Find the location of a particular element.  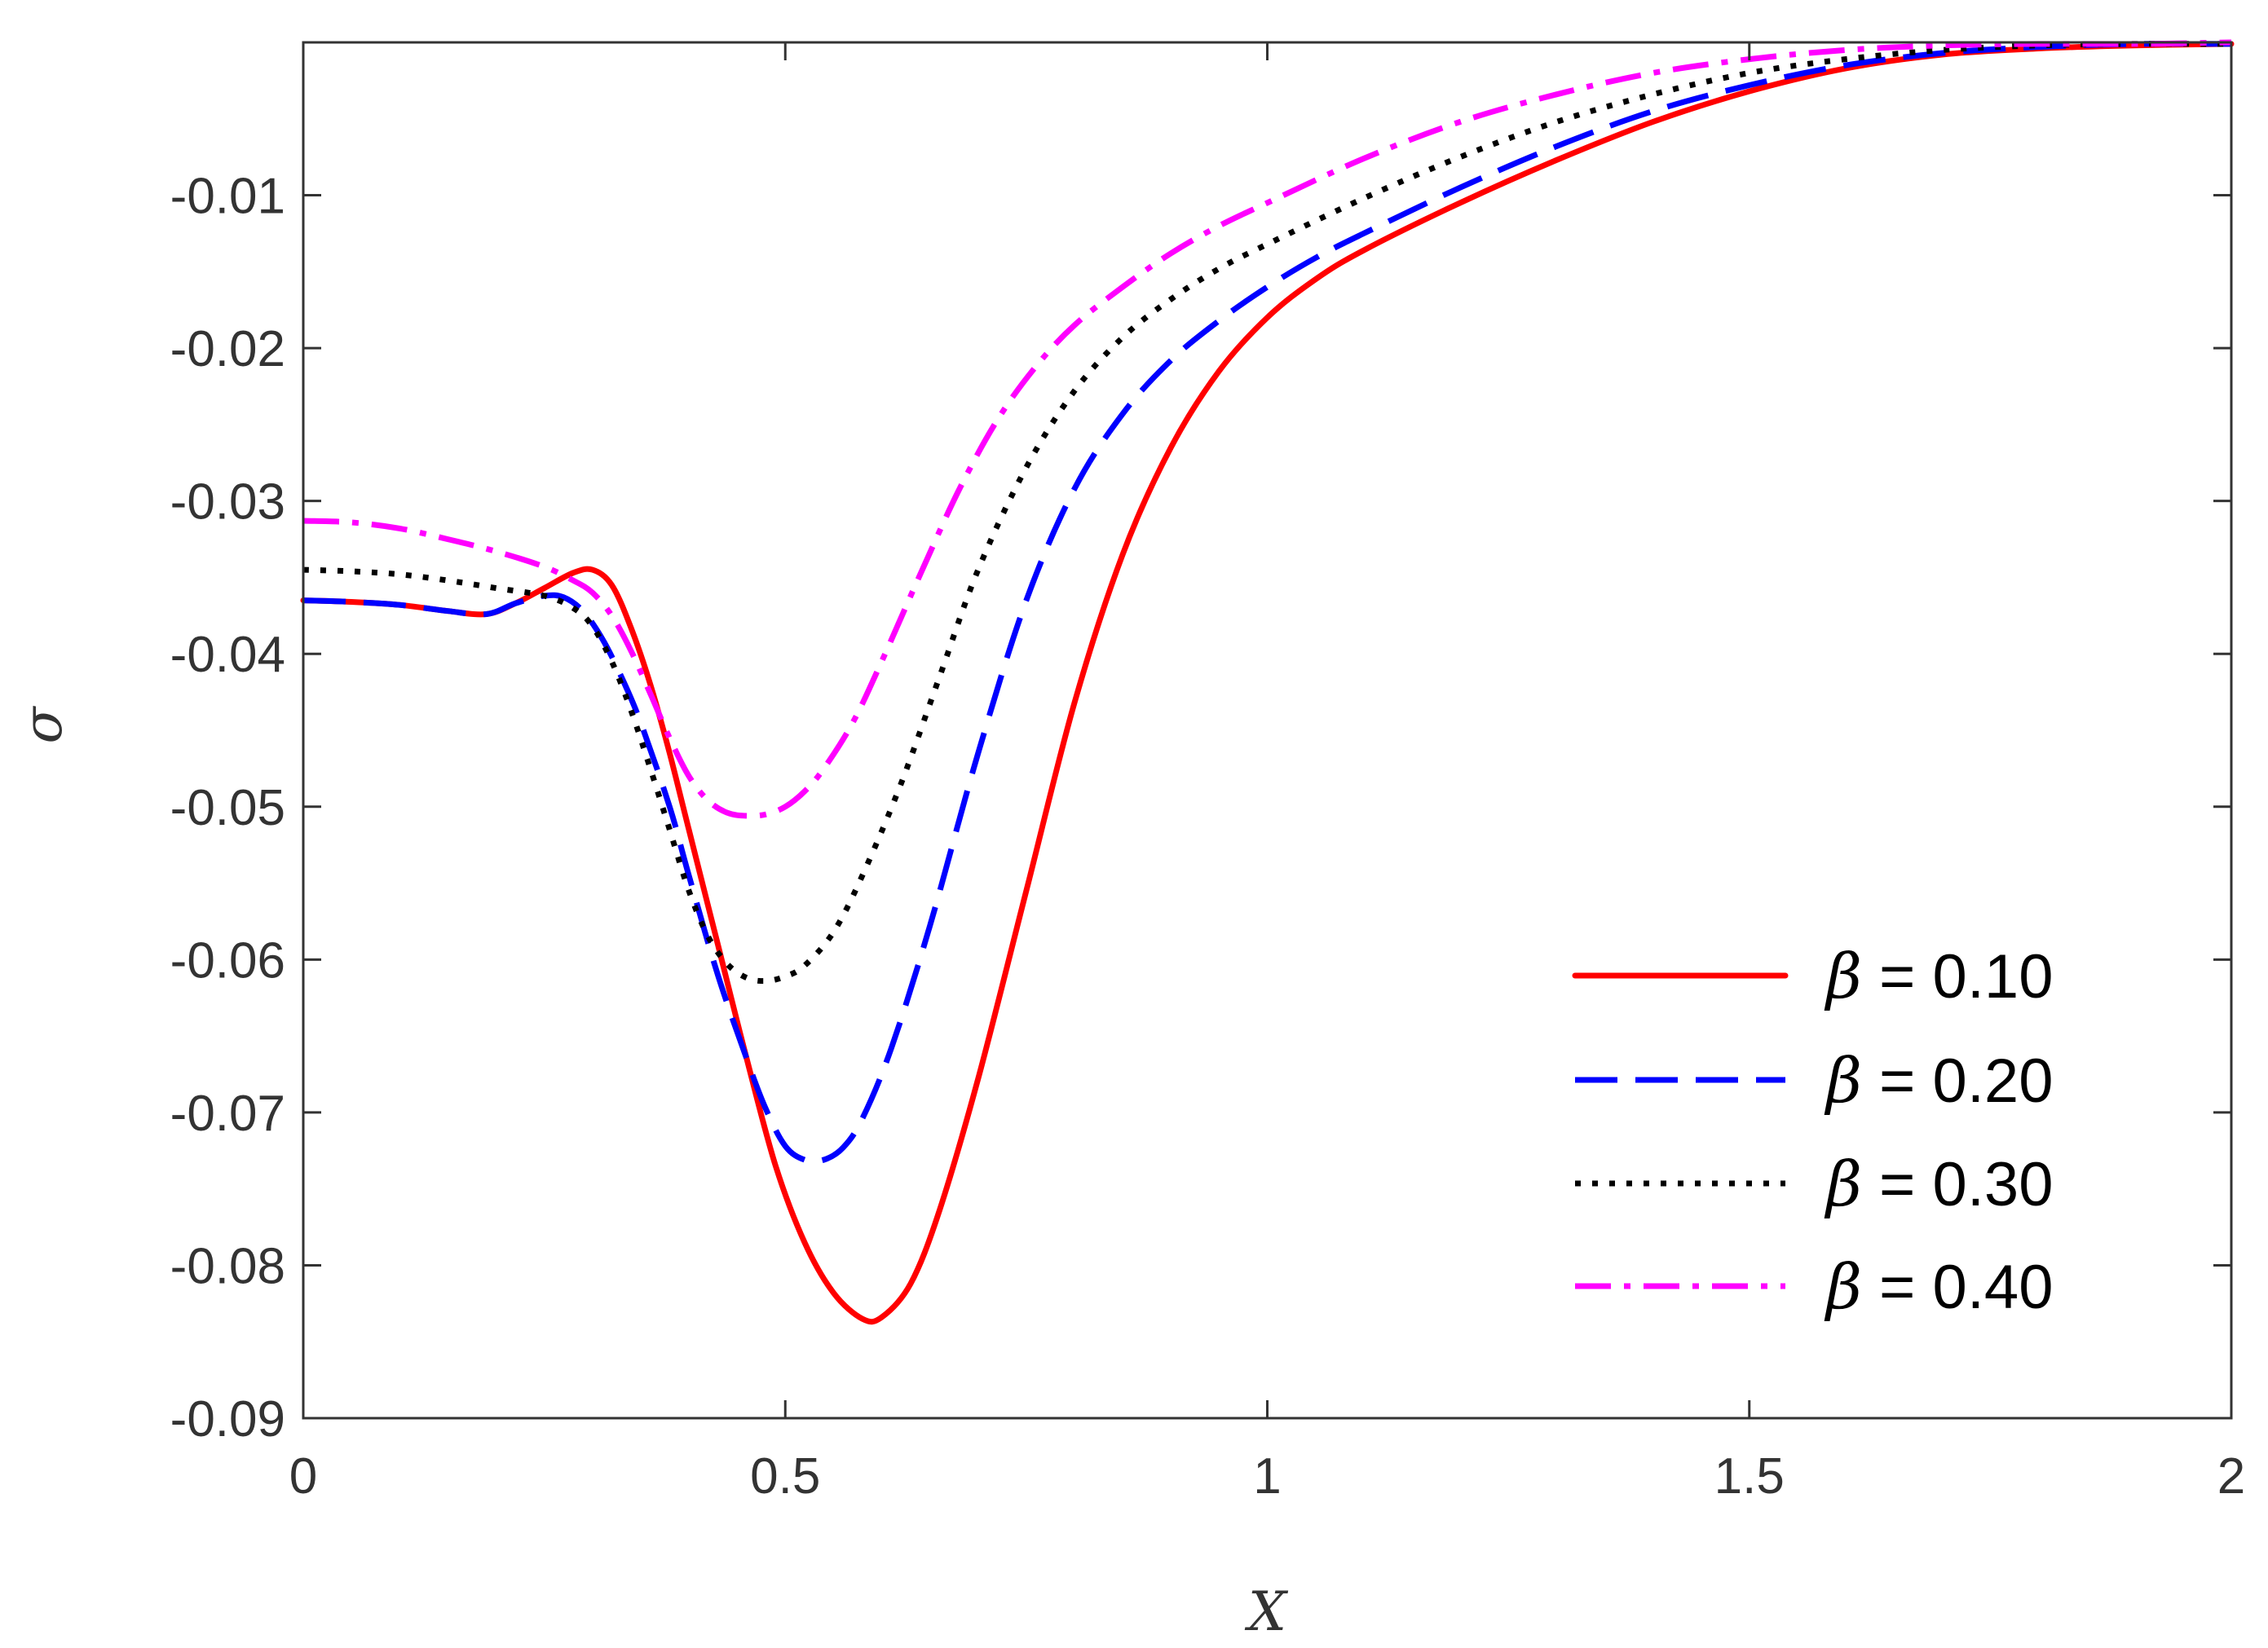

x-tick-label: 2 is located at coordinates (2231, 1476).